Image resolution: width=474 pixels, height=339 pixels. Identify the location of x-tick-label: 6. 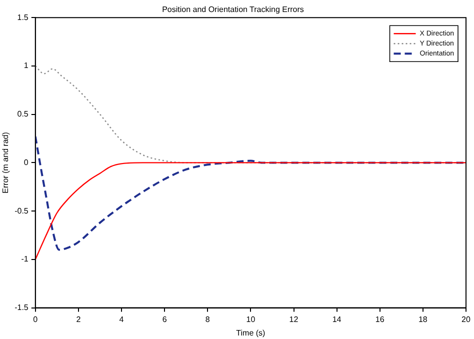
(165, 319).